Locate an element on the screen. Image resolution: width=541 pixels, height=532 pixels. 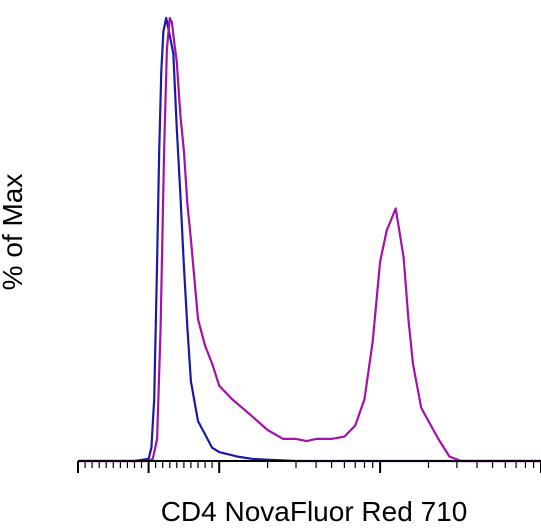
y-axis-label: % of Max is located at coordinates (14, 232).